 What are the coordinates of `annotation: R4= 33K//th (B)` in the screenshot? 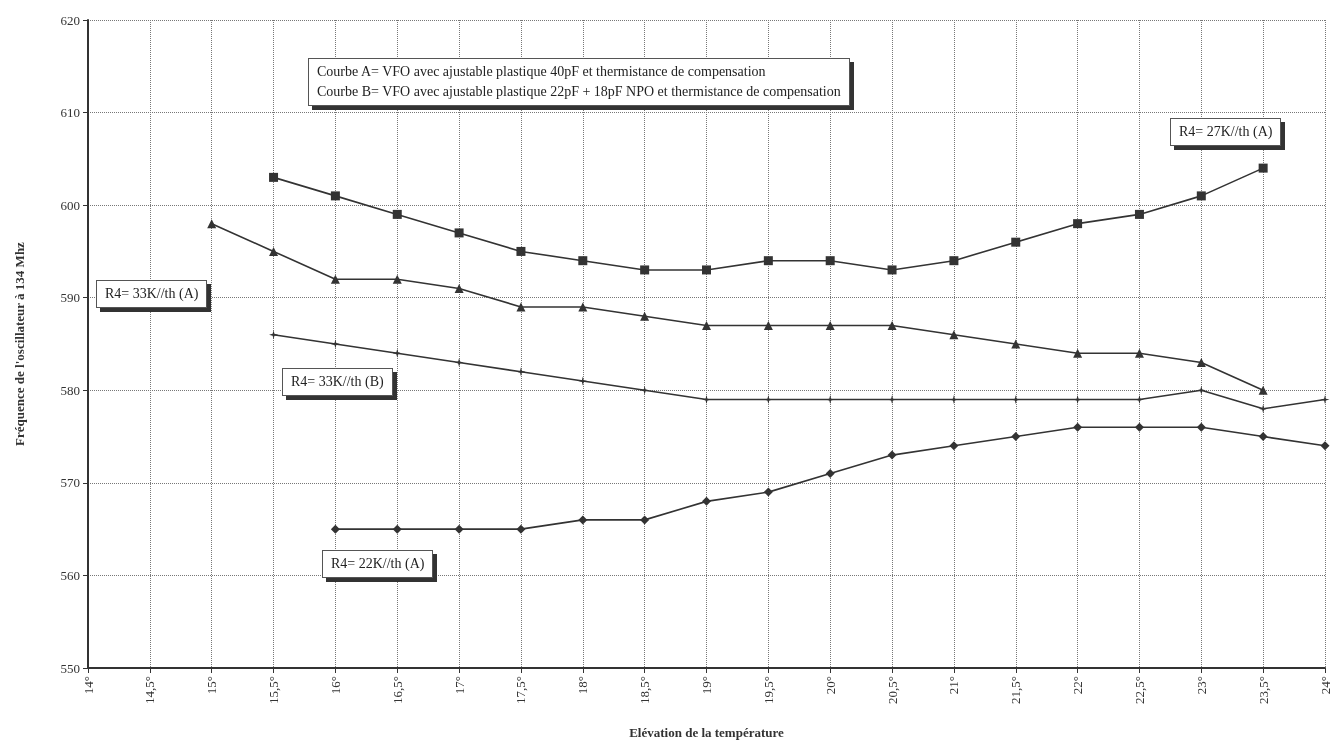 It's located at (337, 382).